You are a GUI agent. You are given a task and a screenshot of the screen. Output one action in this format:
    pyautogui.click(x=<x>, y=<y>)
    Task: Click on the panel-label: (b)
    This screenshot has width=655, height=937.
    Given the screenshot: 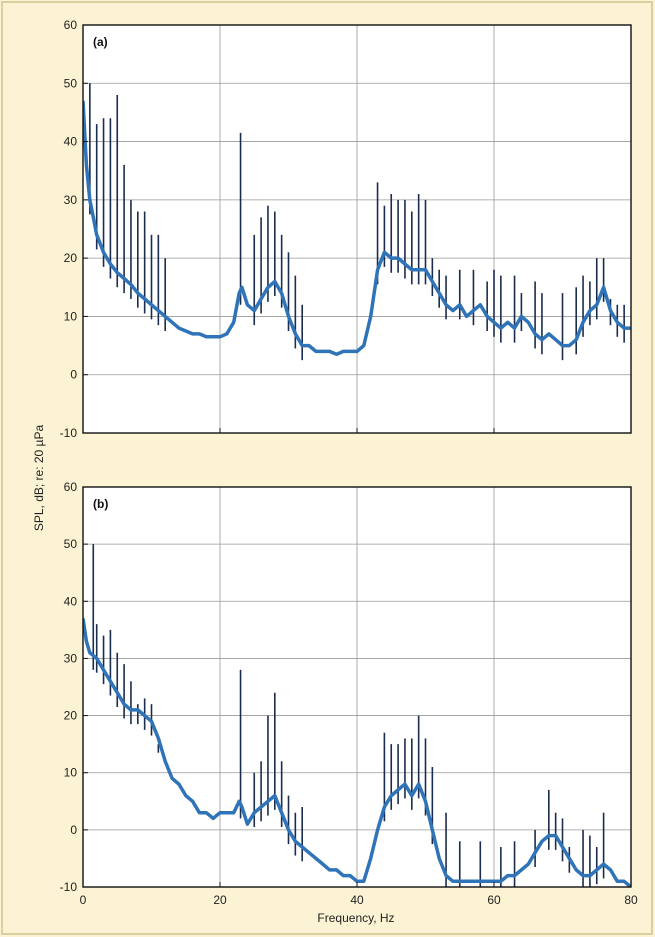 What is the action you would take?
    pyautogui.click(x=100, y=504)
    